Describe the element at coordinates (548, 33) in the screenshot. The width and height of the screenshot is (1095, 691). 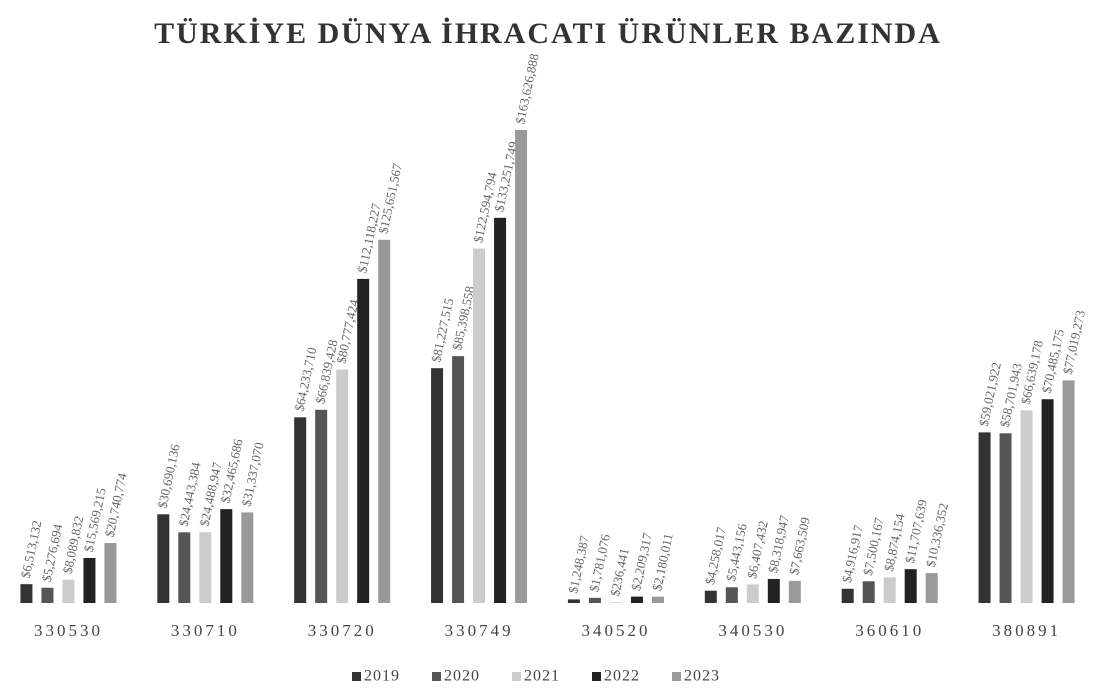
I see `chart-title: TÜRKİYE DÜNYA İHRACATI ÜRÜNLER BAZINDA` at that location.